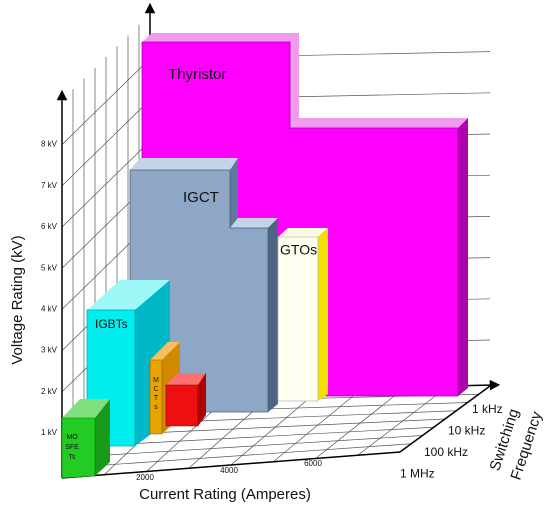 The height and width of the screenshot is (511, 550). Describe the element at coordinates (302, 315) in the screenshot. I see `gtos-block: GTOs` at that location.